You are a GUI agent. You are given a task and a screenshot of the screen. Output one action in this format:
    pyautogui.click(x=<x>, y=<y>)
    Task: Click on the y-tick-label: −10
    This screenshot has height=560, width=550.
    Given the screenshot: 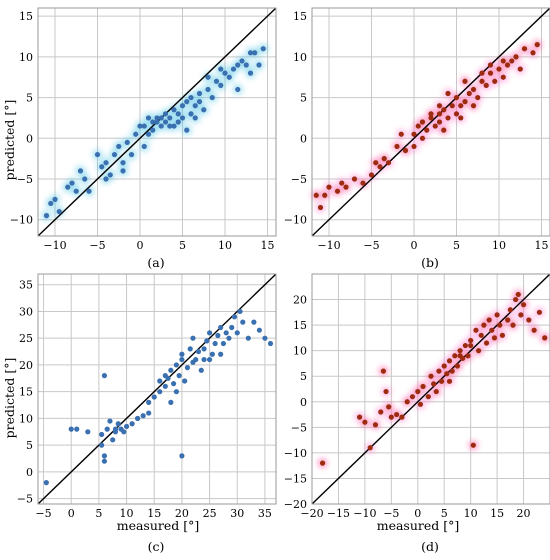 What is the action you would take?
    pyautogui.click(x=295, y=453)
    